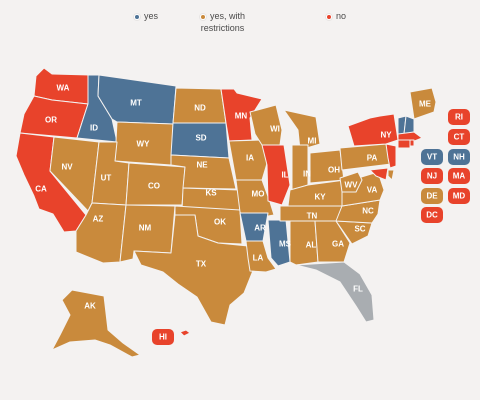 The width and height of the screenshot is (480, 400). I want to click on badge-bg-ri, so click(459, 117).